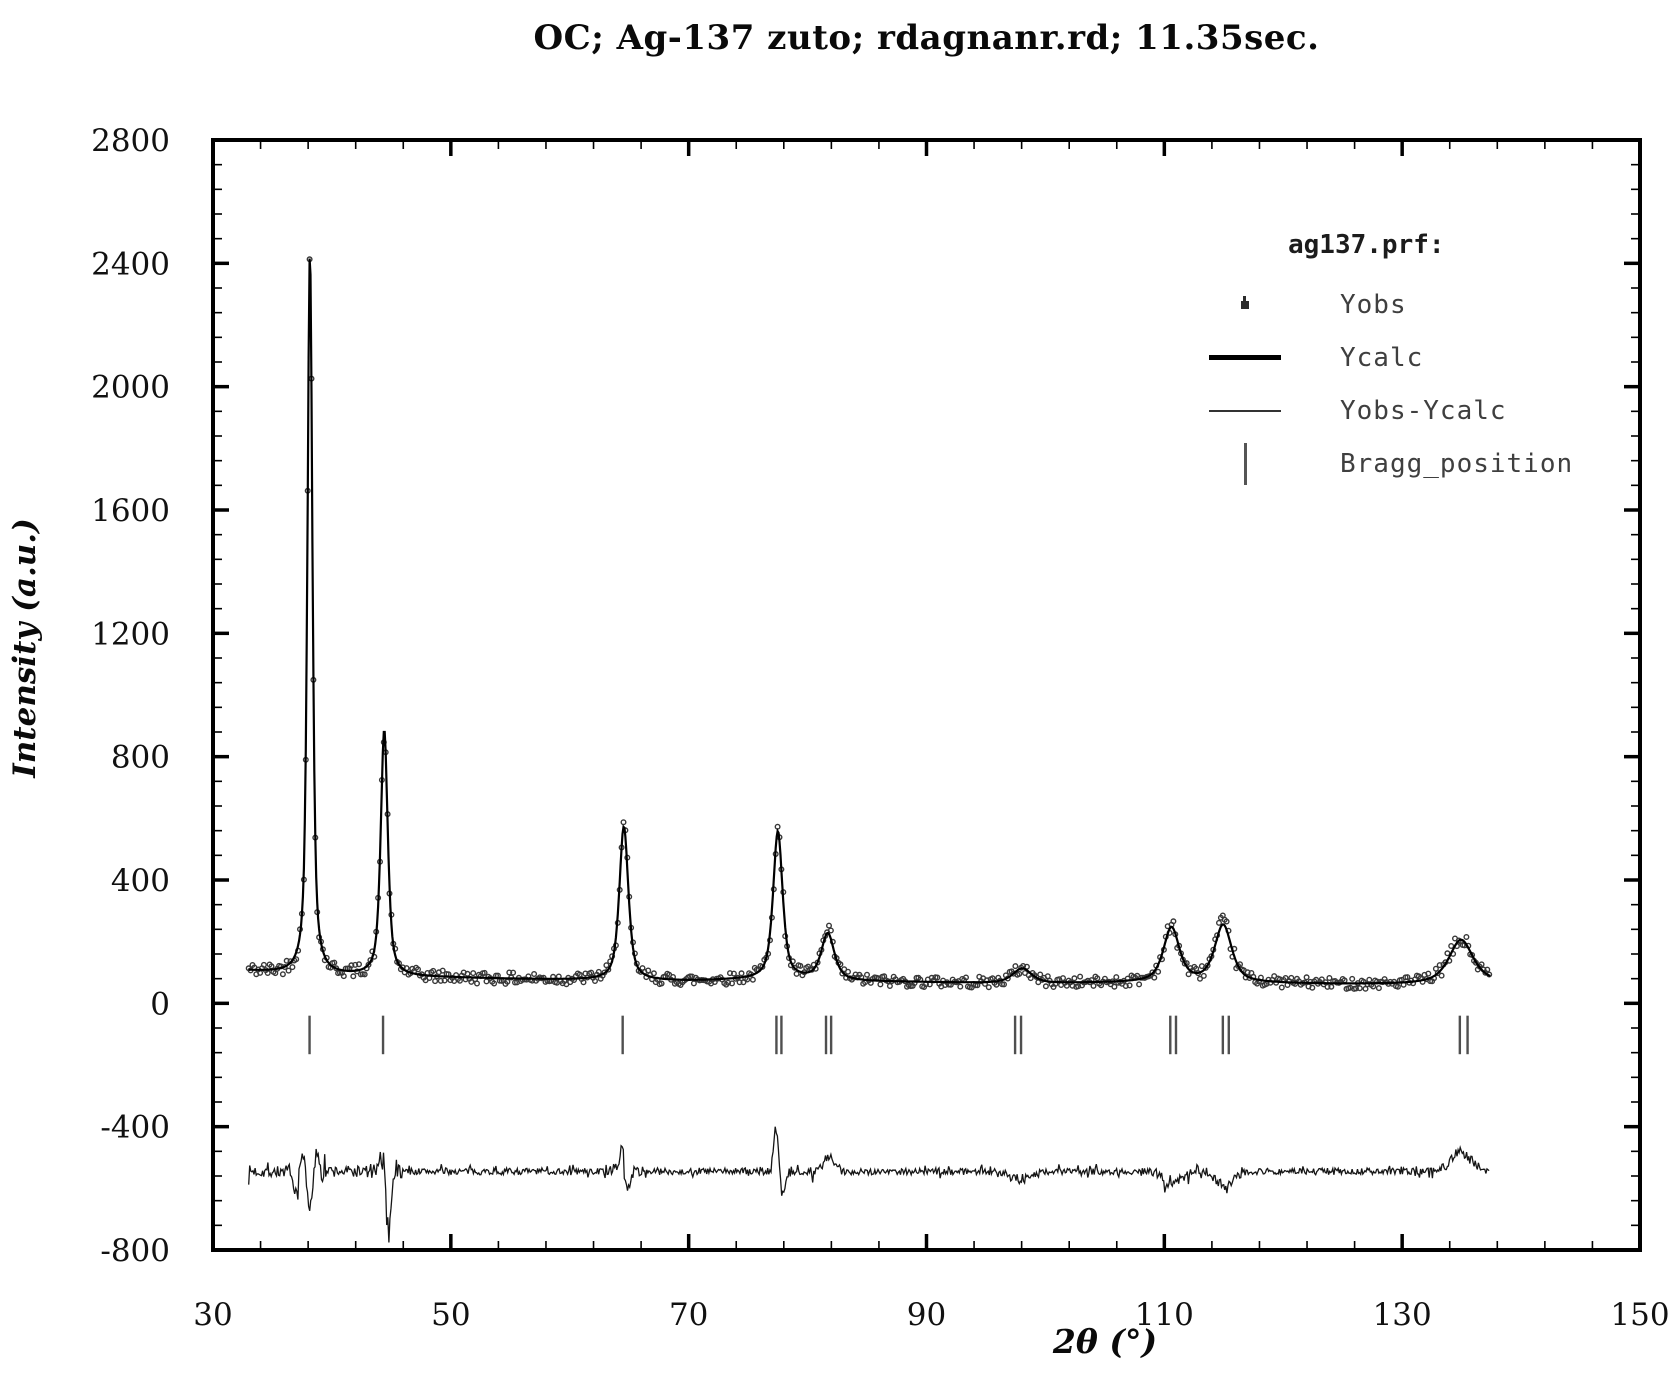  Describe the element at coordinates (1382, 357) in the screenshot. I see `legend-label-ycalc: Ycalc` at that location.